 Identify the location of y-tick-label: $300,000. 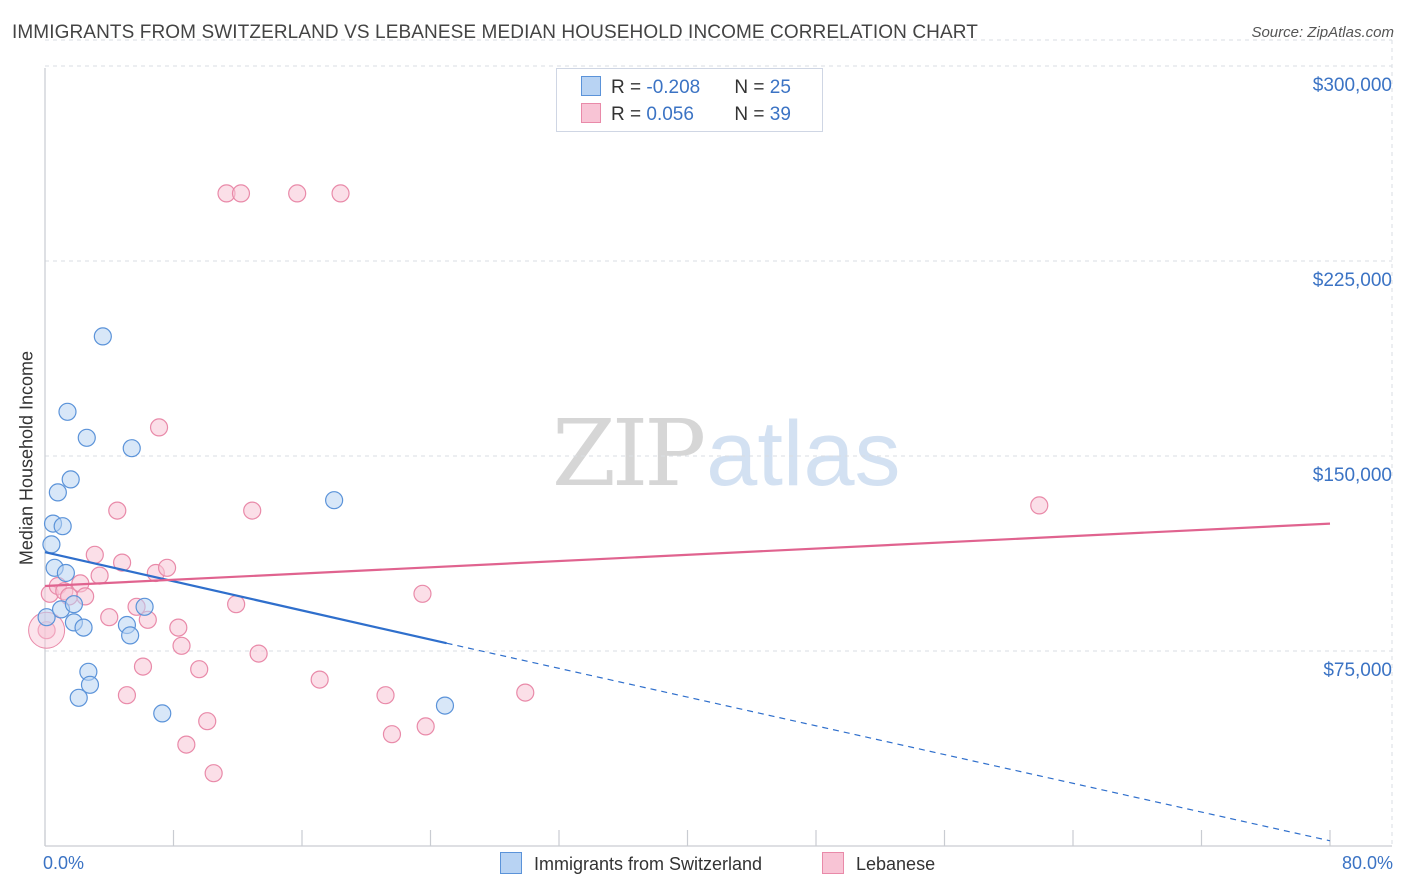
(1352, 85).